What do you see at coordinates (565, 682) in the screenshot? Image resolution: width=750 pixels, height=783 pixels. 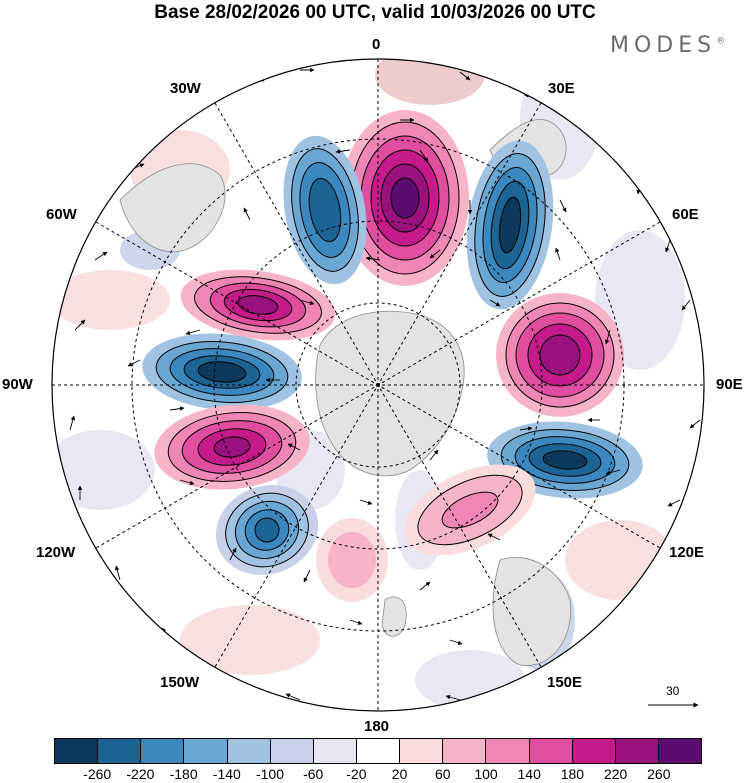 I see `lon-label-150e: 150E` at bounding box center [565, 682].